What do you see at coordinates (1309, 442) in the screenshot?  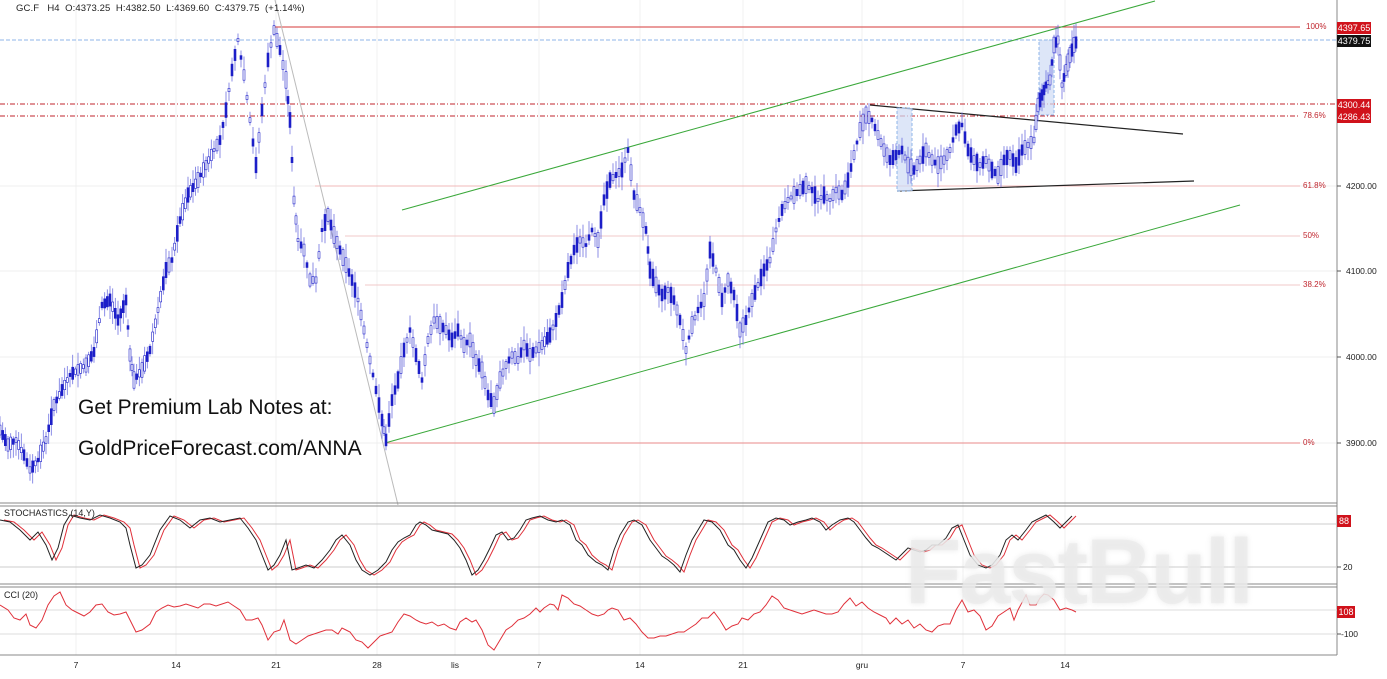 I see `fib-label-0: 0%` at bounding box center [1309, 442].